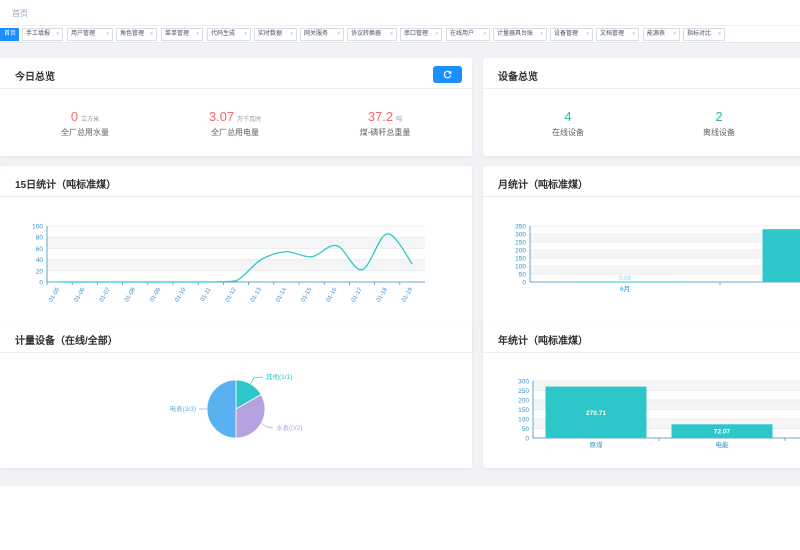  Describe the element at coordinates (289, 427) in the screenshot. I see `slice-label: 水表(0/2)` at that location.